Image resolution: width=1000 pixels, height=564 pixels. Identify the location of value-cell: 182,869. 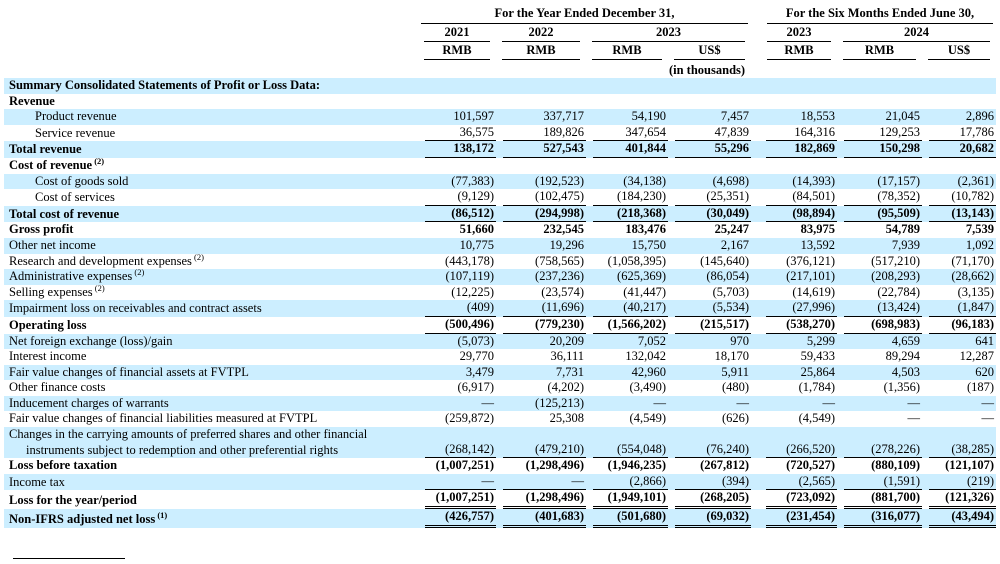
(794, 149).